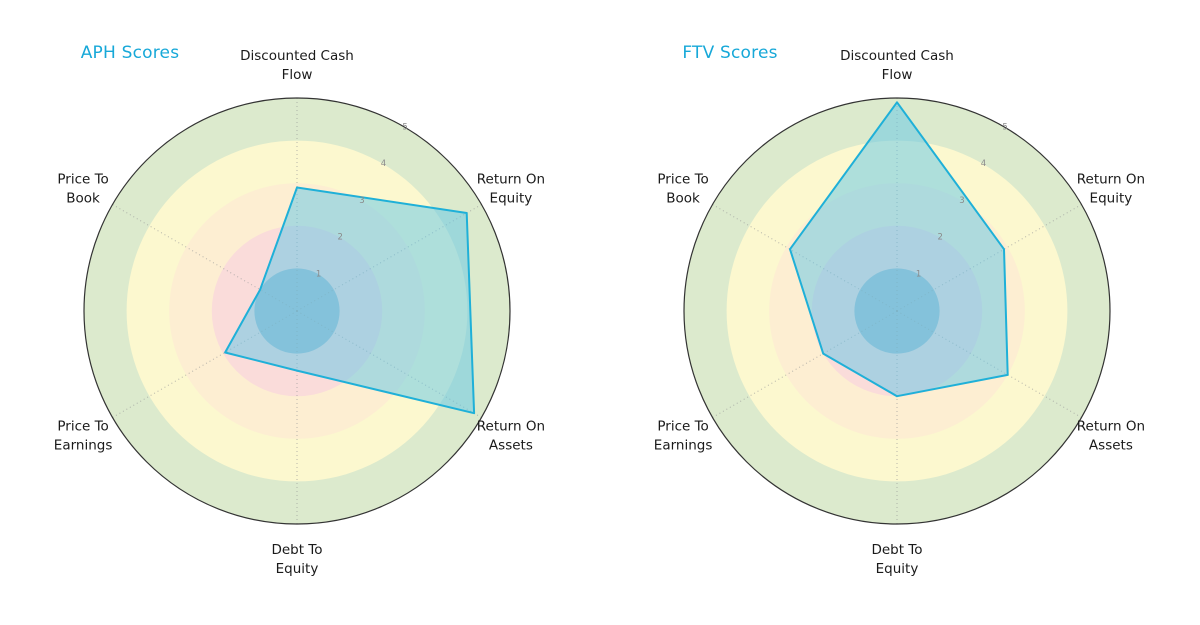  What do you see at coordinates (730, 53) in the screenshot?
I see `chart-title: FTV Scores` at bounding box center [730, 53].